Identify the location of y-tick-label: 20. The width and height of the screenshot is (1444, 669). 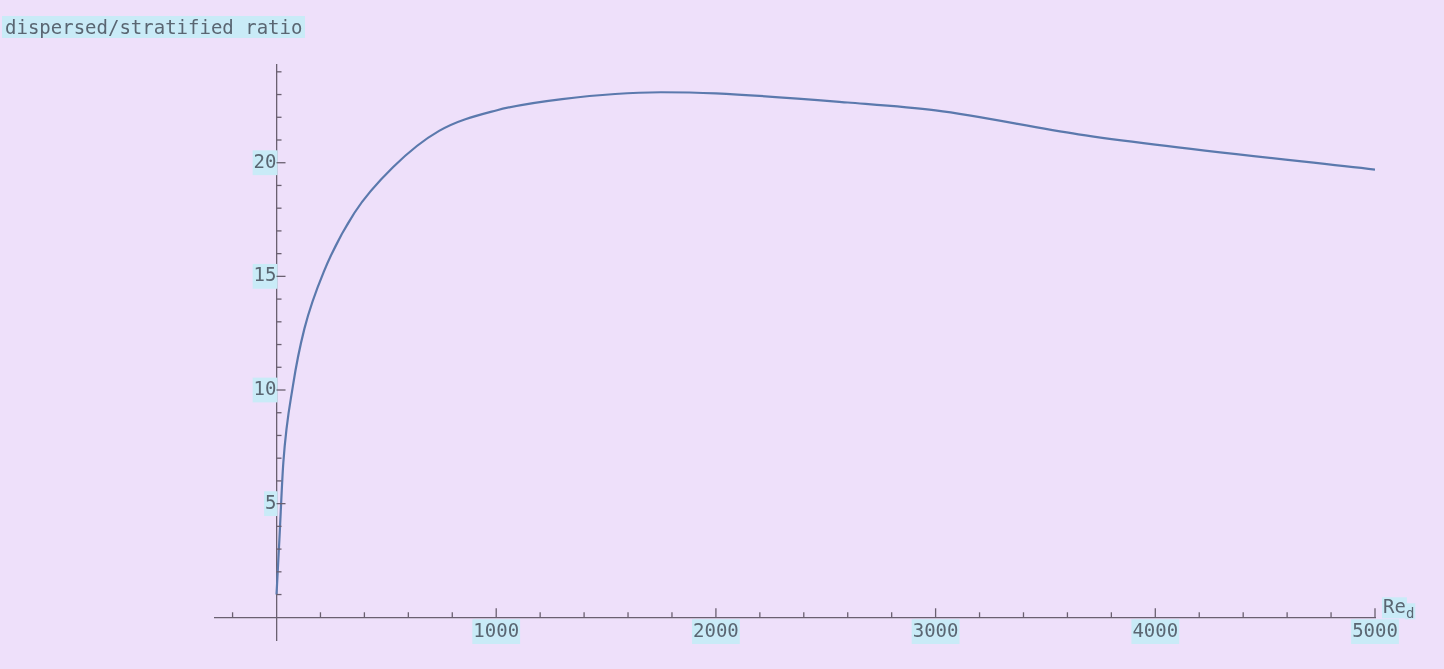
(265, 160).